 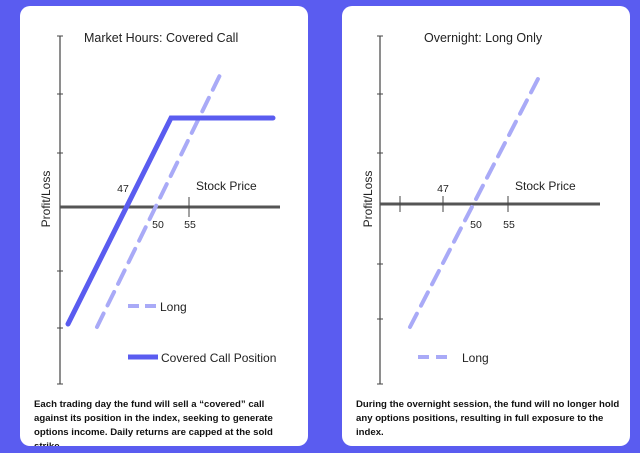 I want to click on legend-covered-call-label: Covered Call Position, so click(x=218, y=358).